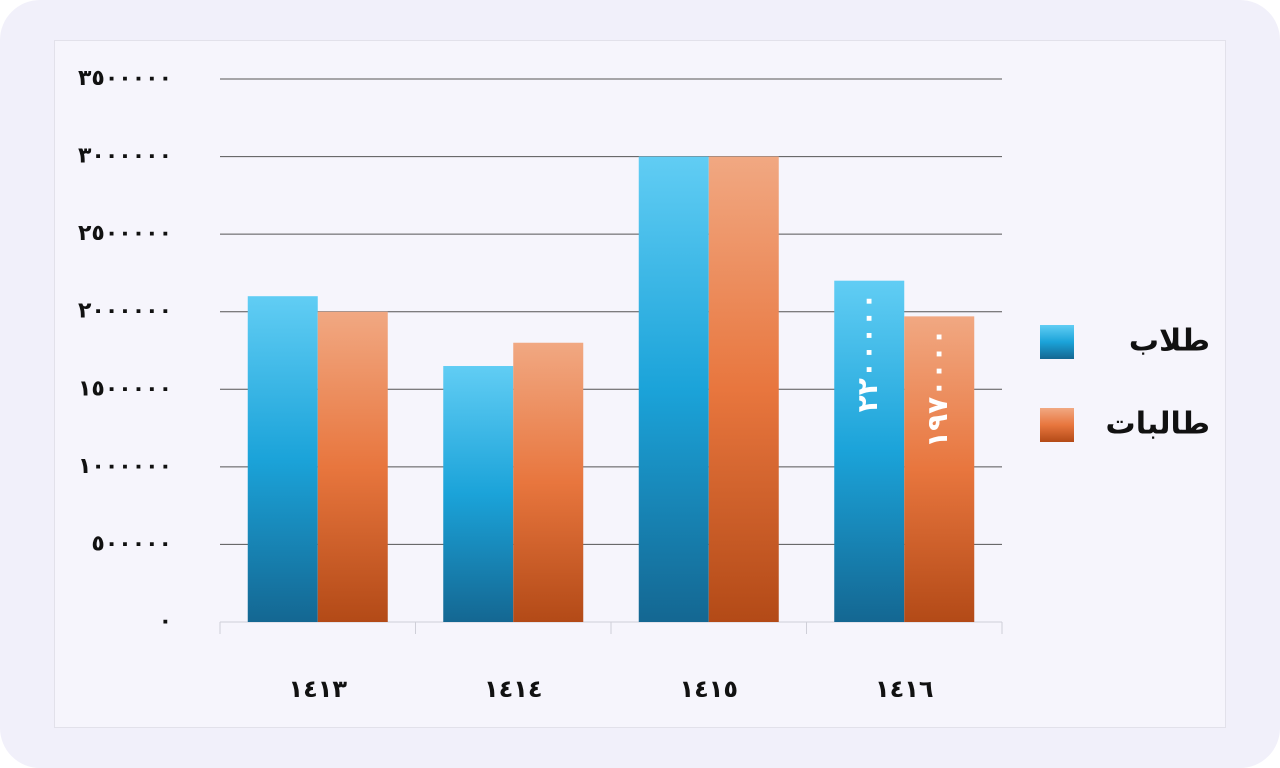  What do you see at coordinates (125, 78) in the screenshot?
I see `y-tick-label: ٣٥٠٠٠٠٠` at bounding box center [125, 78].